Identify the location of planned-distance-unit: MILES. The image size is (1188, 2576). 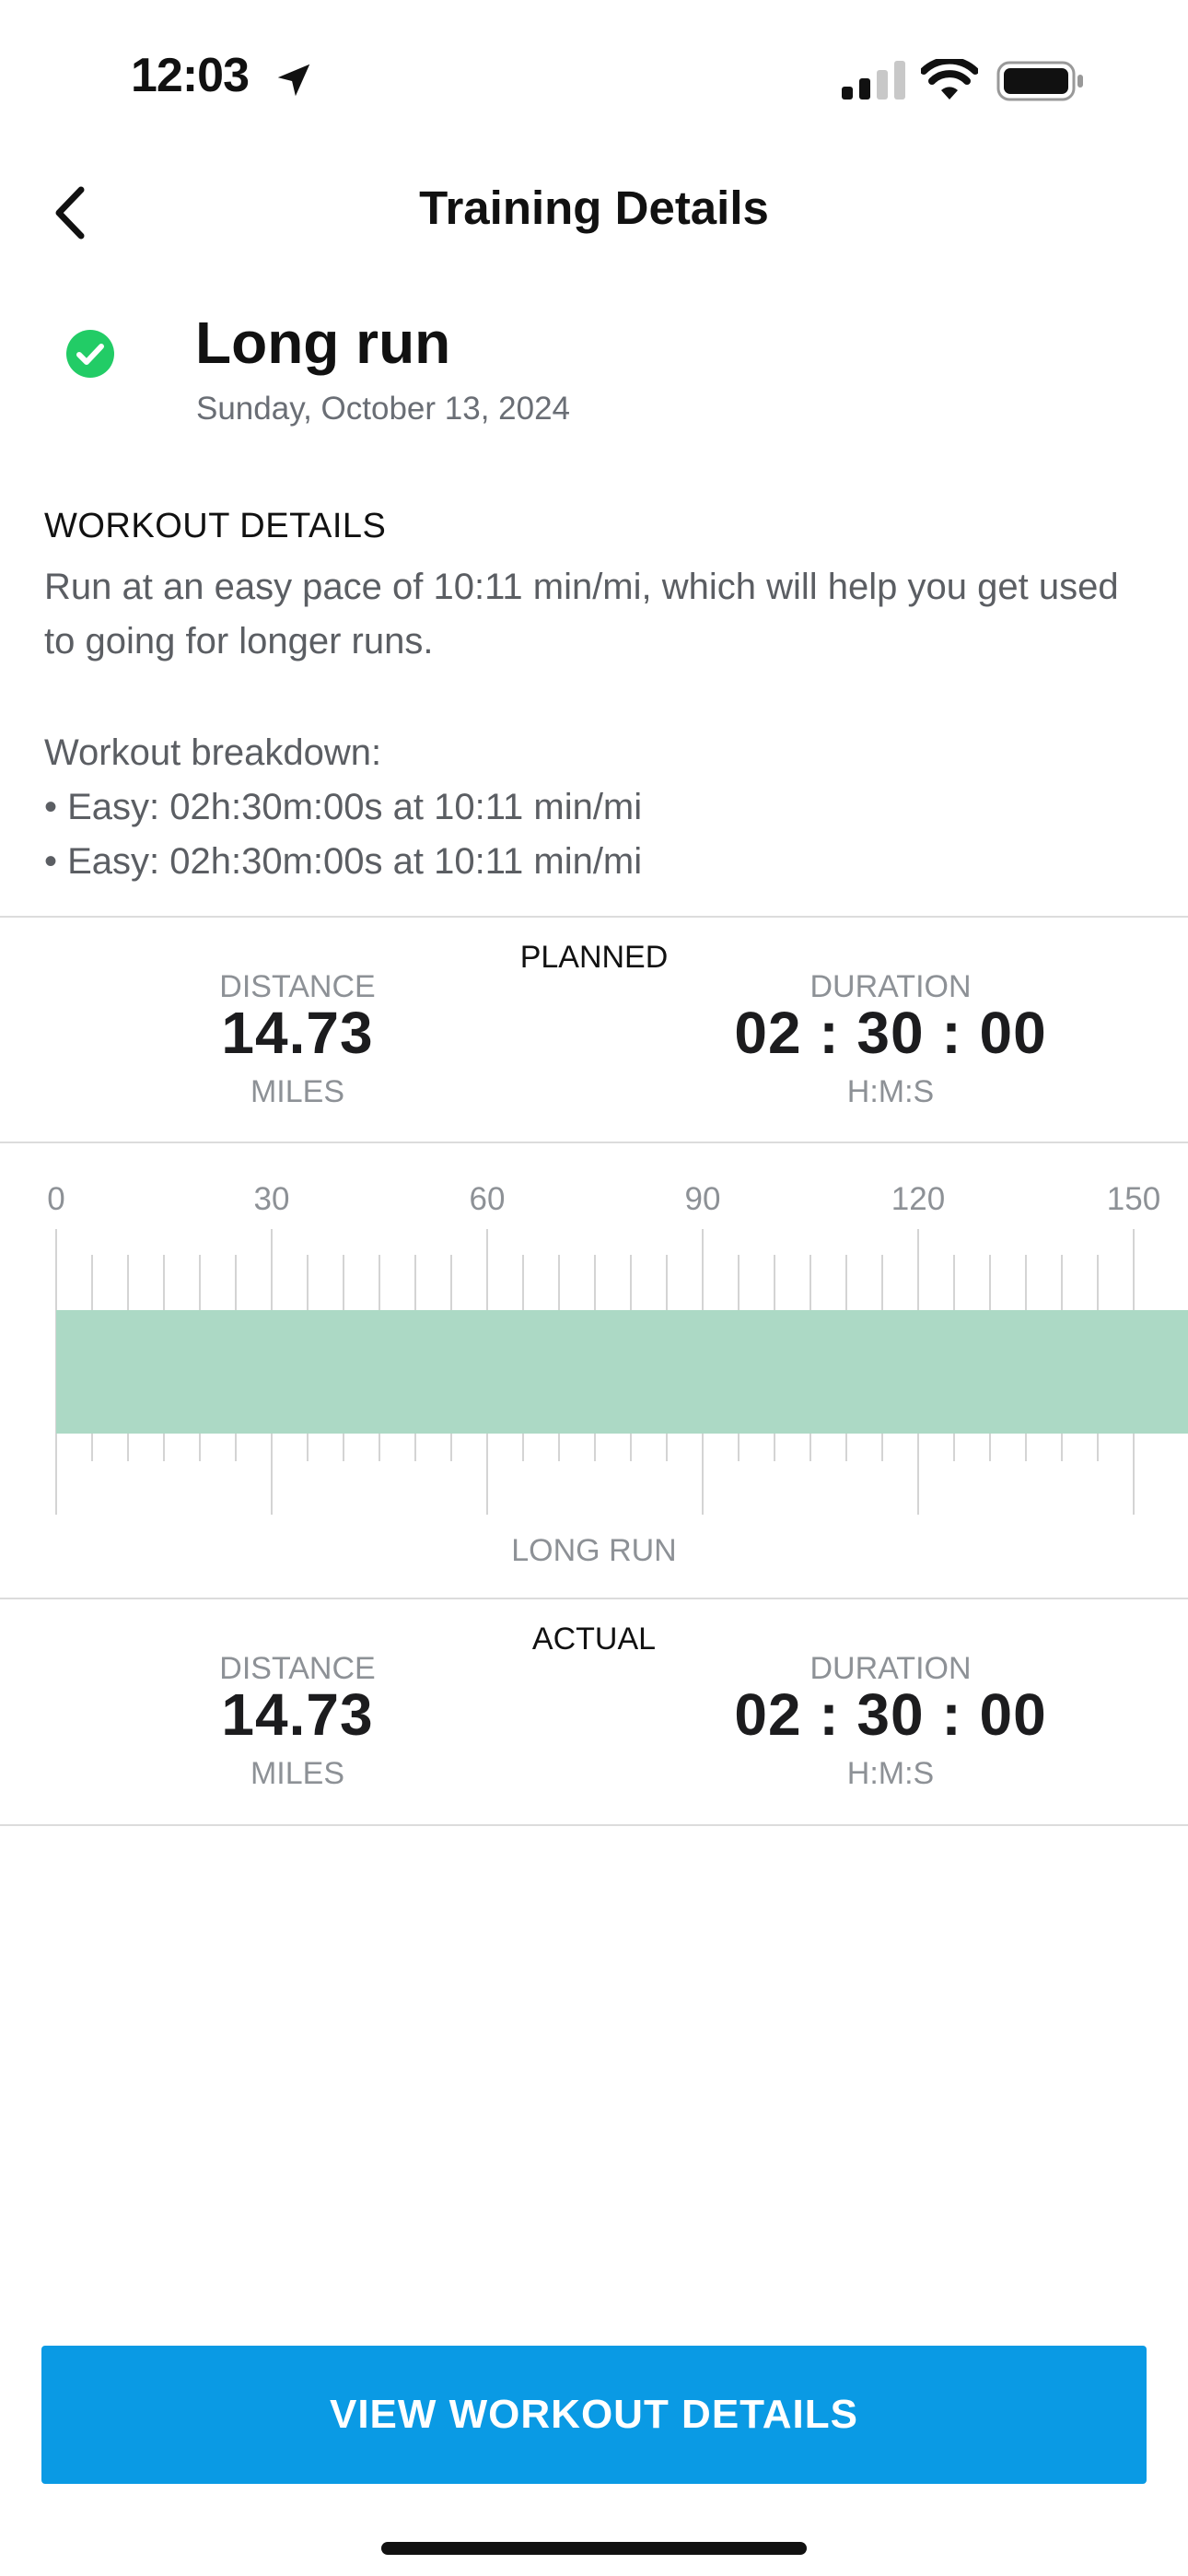
(297, 1091).